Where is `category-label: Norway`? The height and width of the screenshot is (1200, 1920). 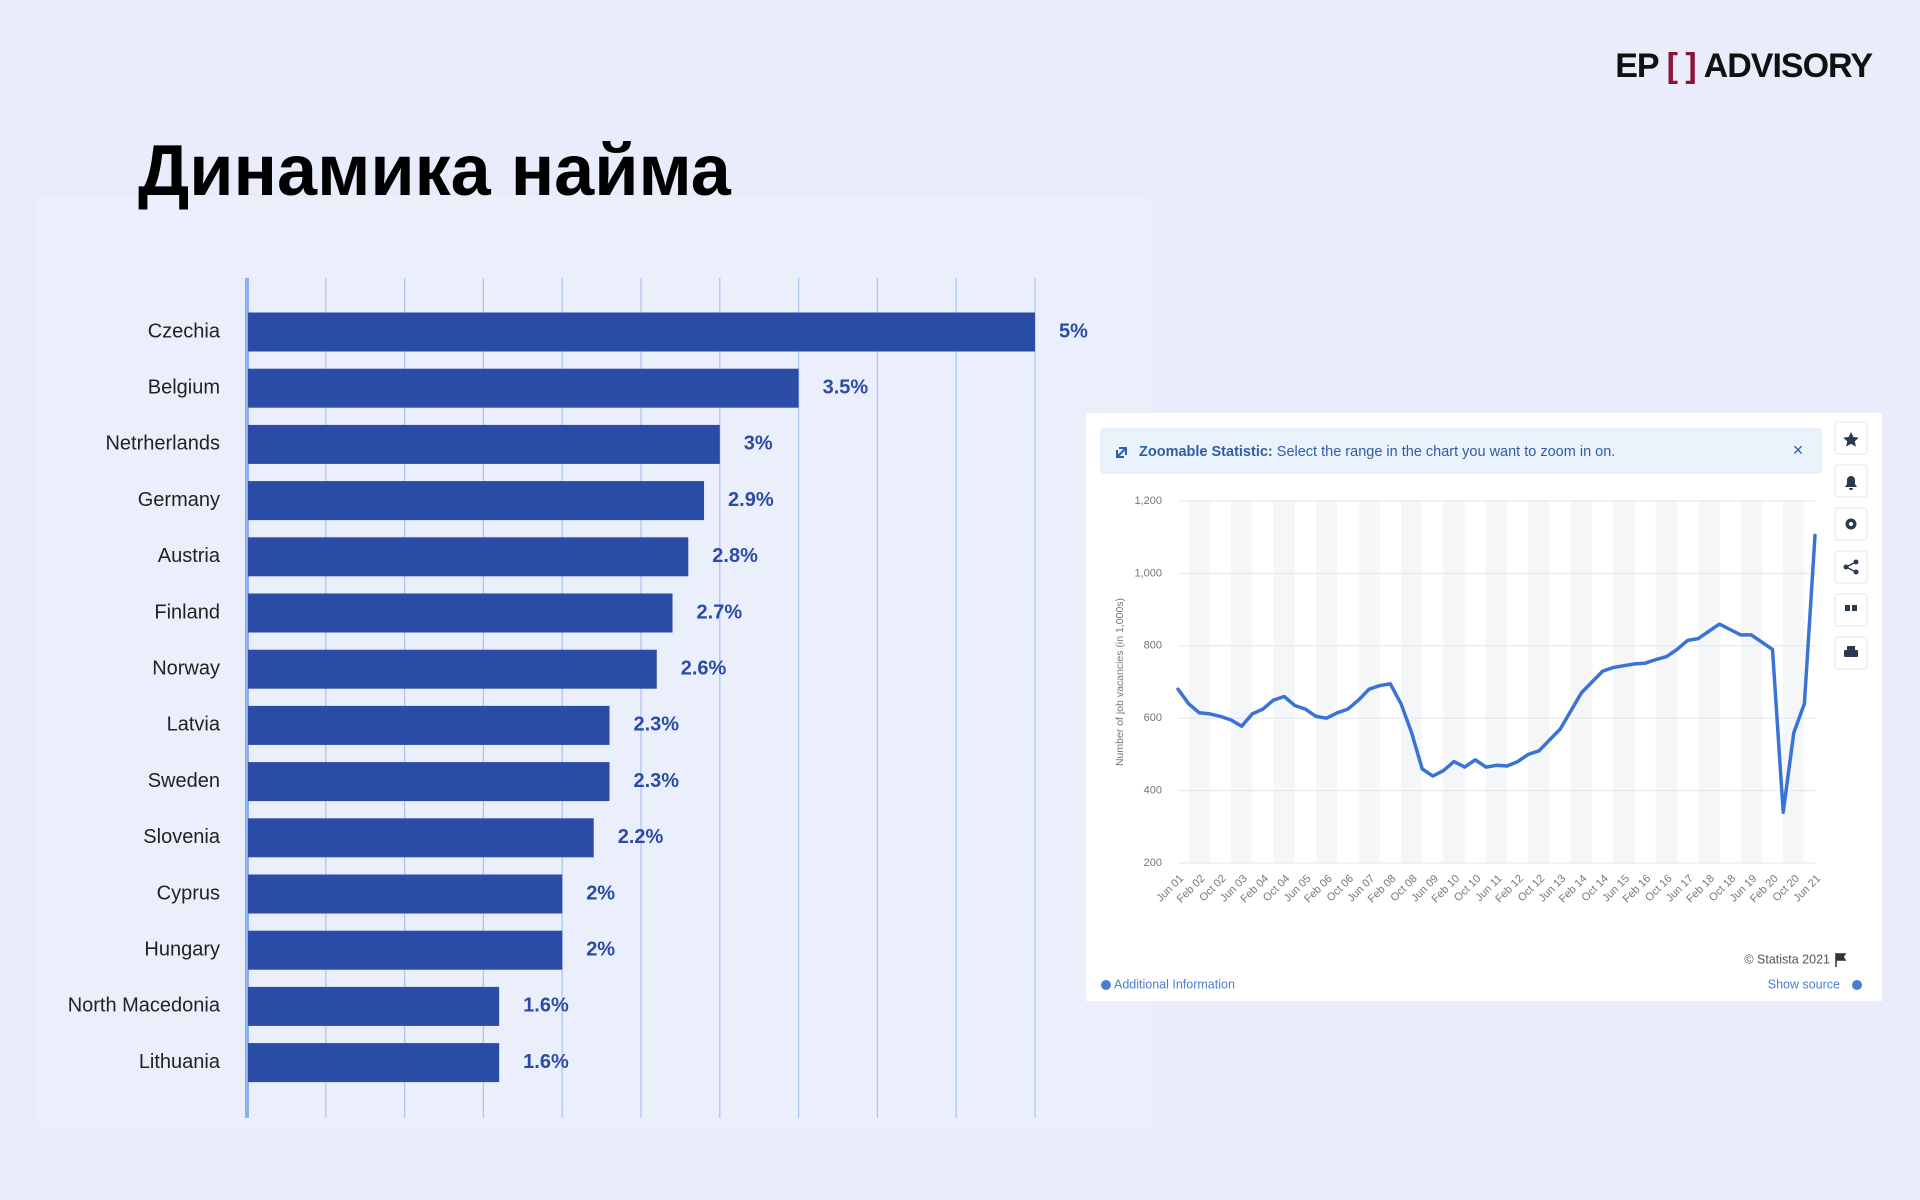 category-label: Norway is located at coordinates (186, 668).